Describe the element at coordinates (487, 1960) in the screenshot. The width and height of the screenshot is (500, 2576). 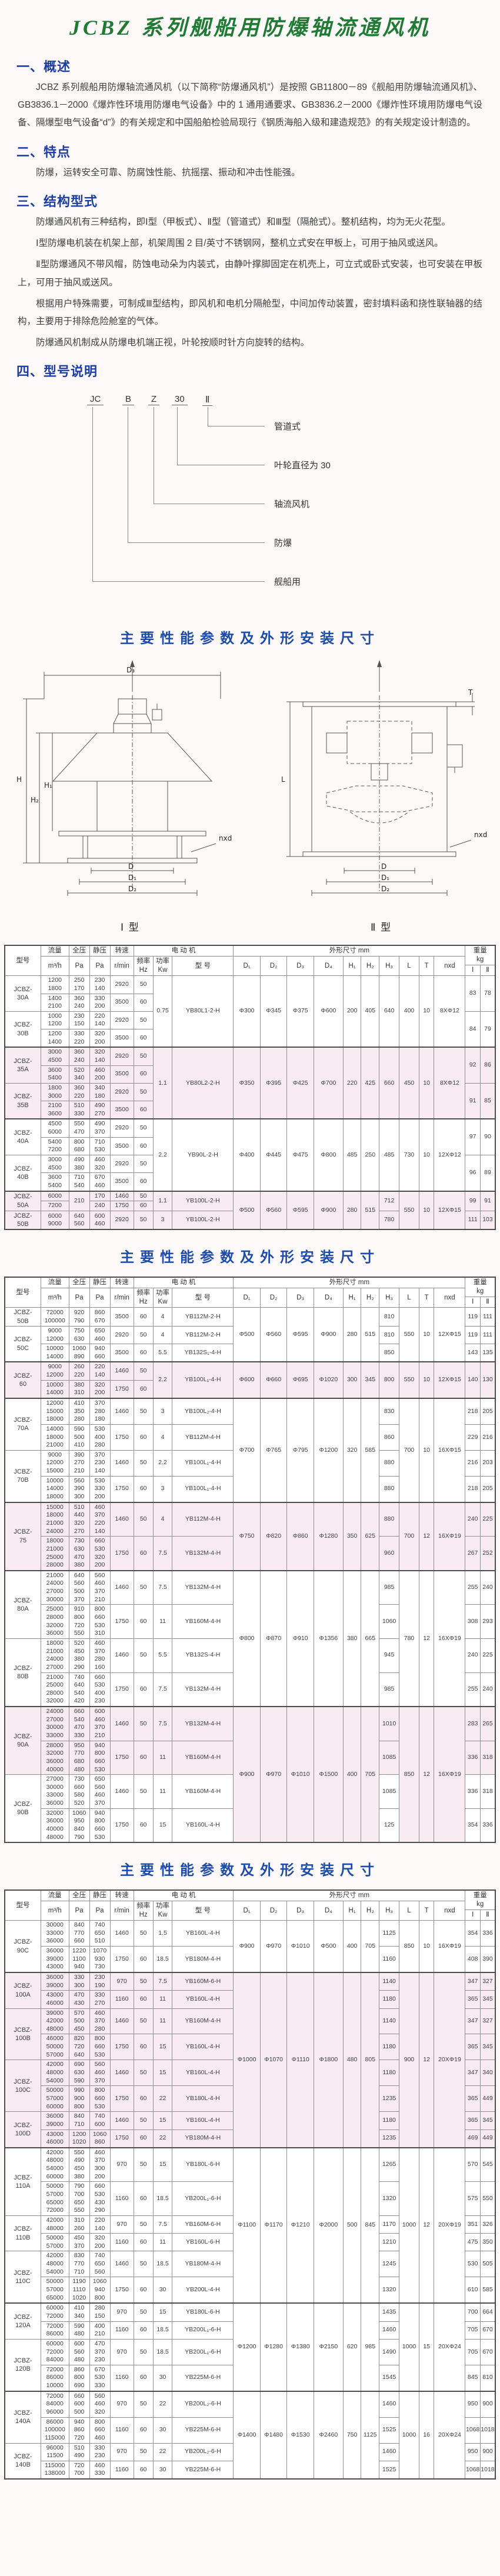
I see `table-cell: 390` at that location.